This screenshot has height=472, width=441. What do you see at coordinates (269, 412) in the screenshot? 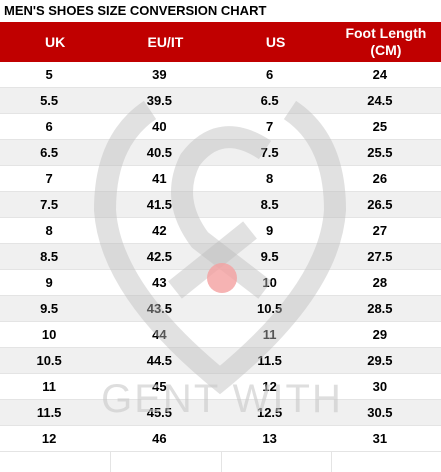
I see `table-cell: 12.5` at bounding box center [269, 412].